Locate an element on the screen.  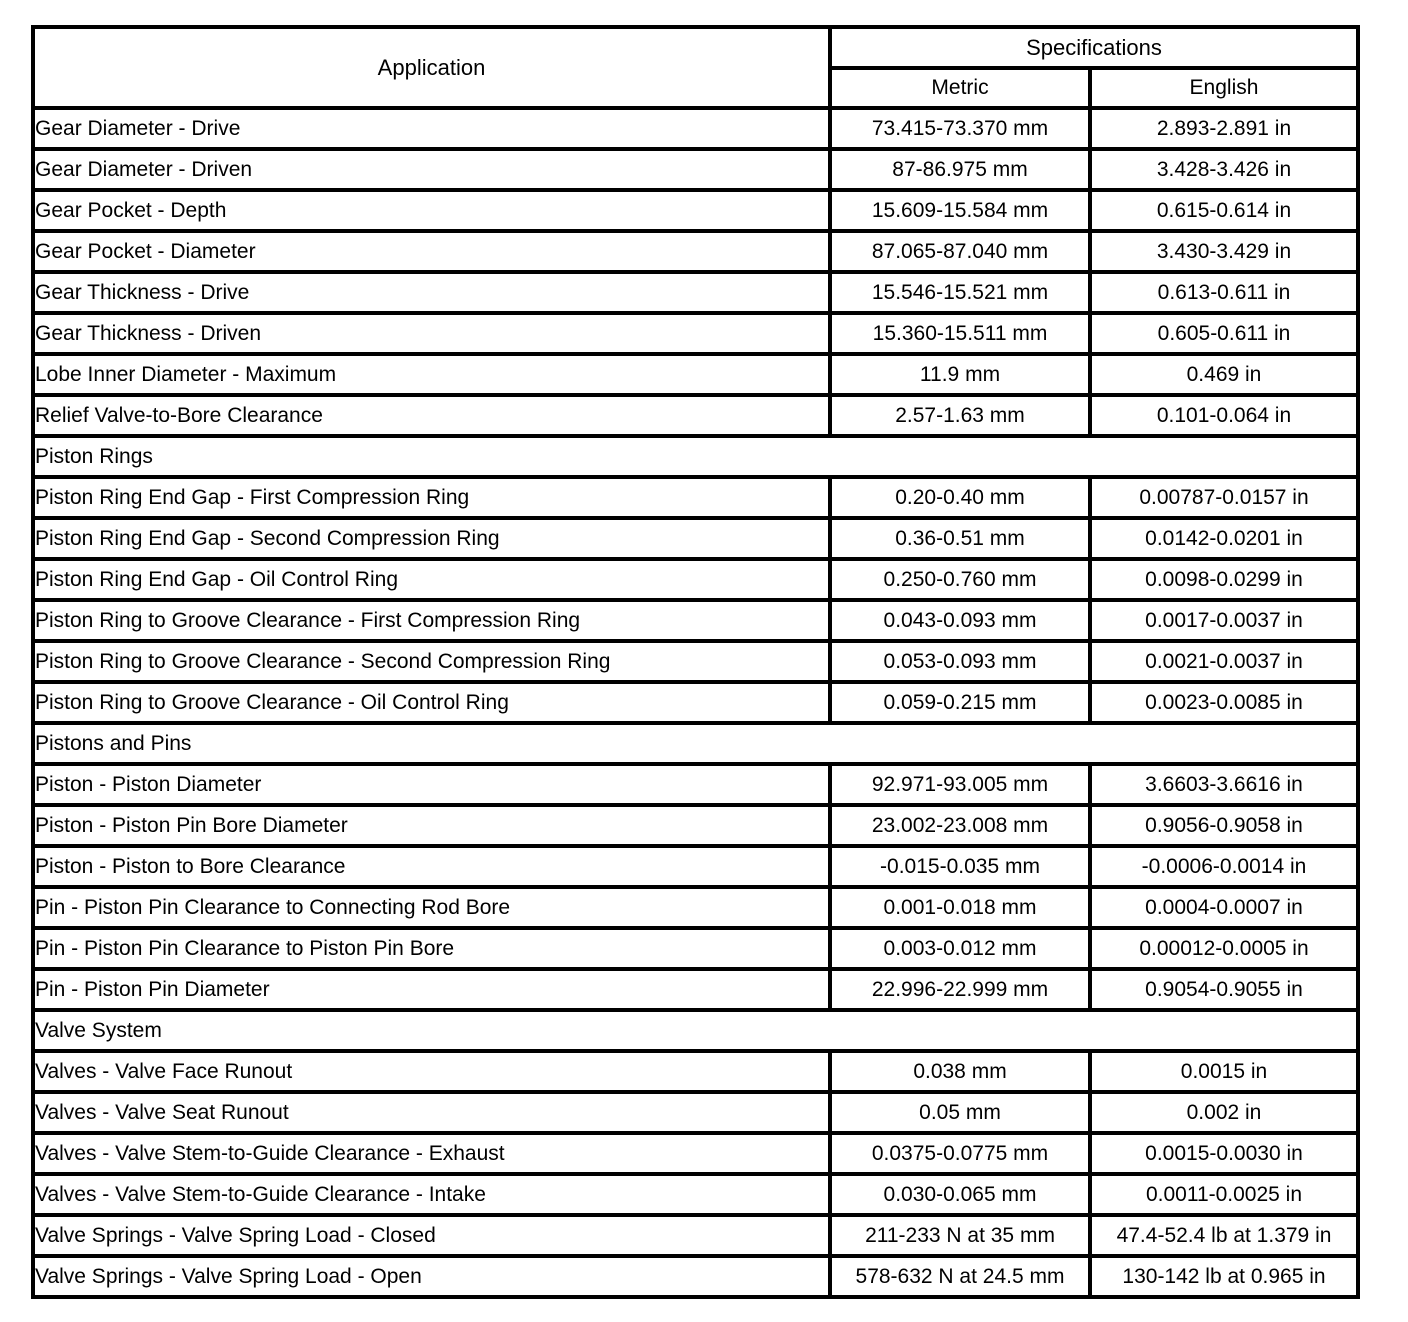
cell-english-value: 0.0011-0.0025 in is located at coordinates (1224, 1194).